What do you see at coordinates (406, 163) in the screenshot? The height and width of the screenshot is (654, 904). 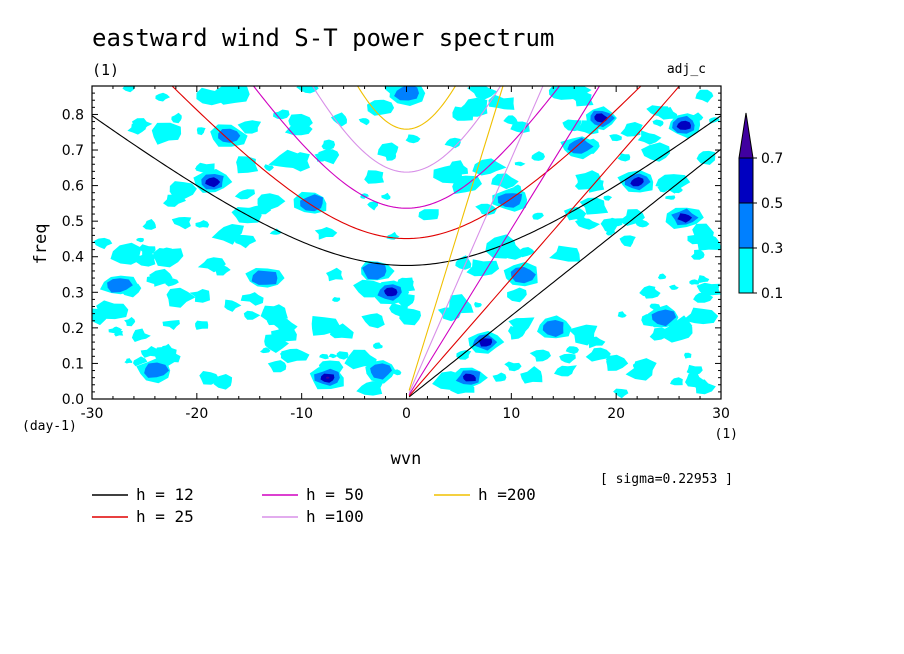 I see `ig-curve-h25` at bounding box center [406, 163].